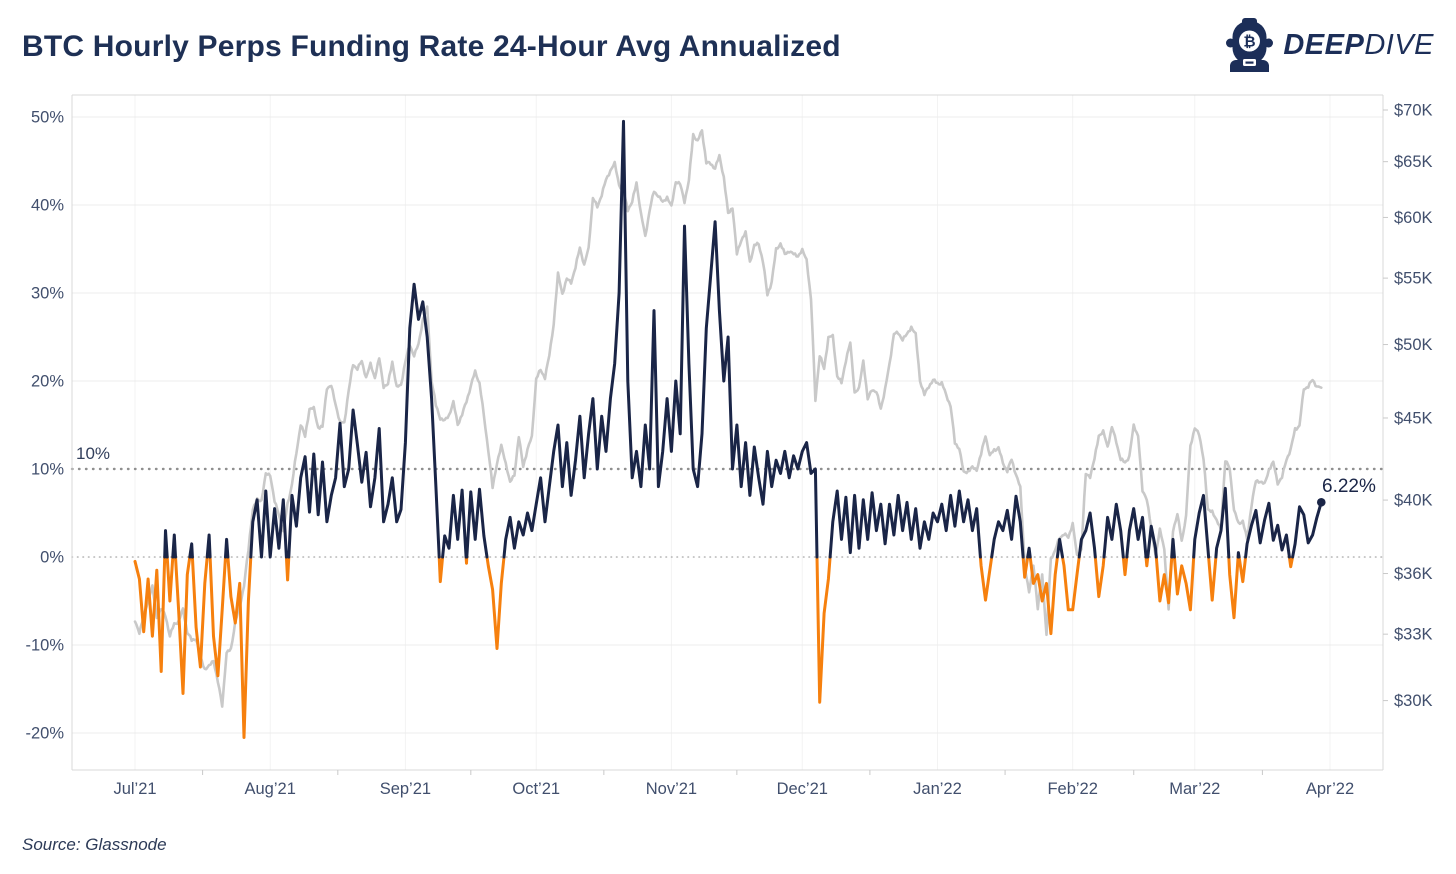 The image size is (1456, 874). I want to click on x-axis-month-label: Oct’21, so click(536, 789).